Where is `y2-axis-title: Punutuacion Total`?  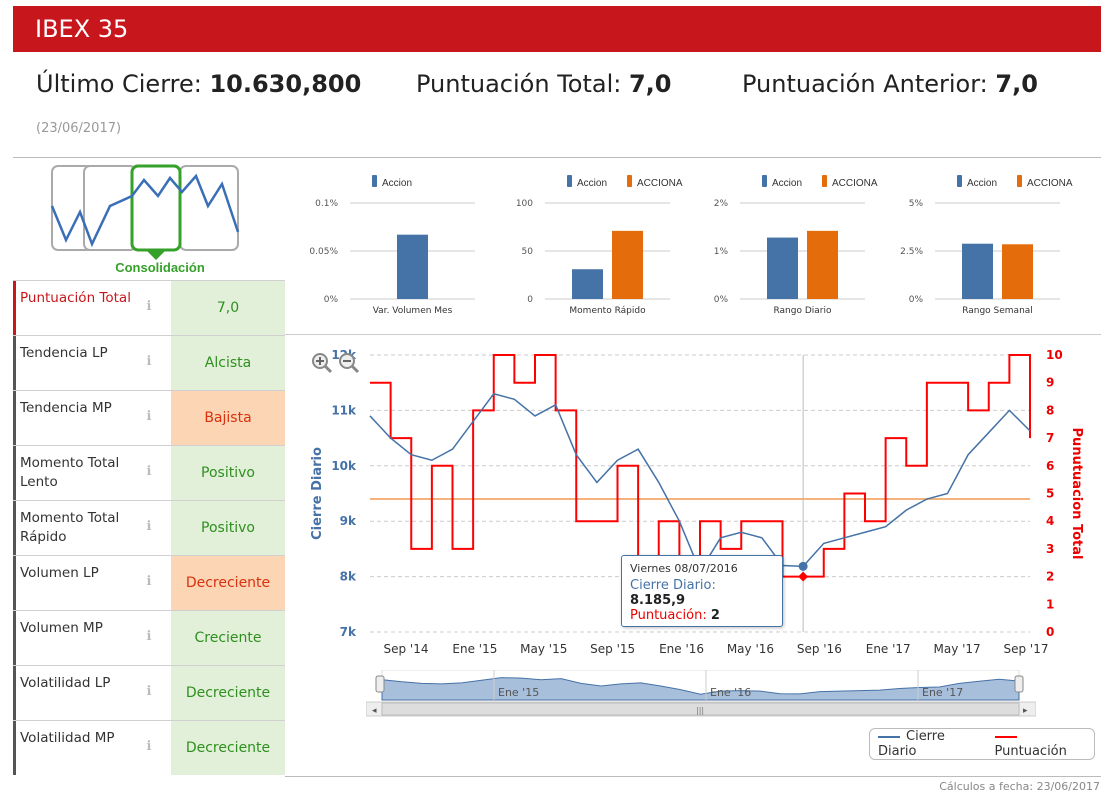
y2-axis-title: Punutuacion Total is located at coordinates (1076, 494).